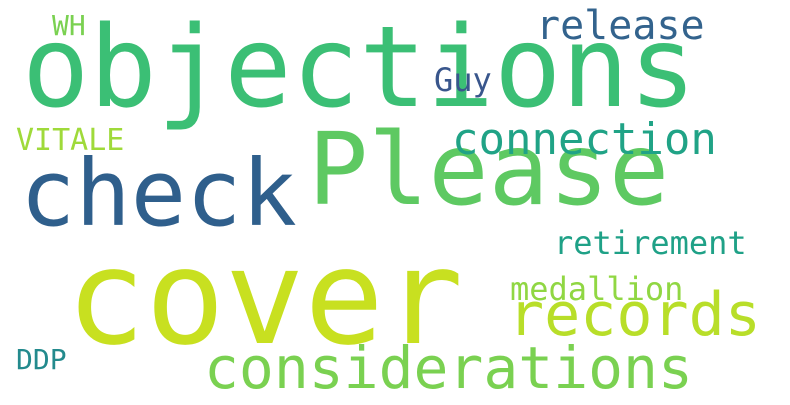 This screenshot has width=790, height=405. I want to click on word-retirement: retirement, so click(650, 243).